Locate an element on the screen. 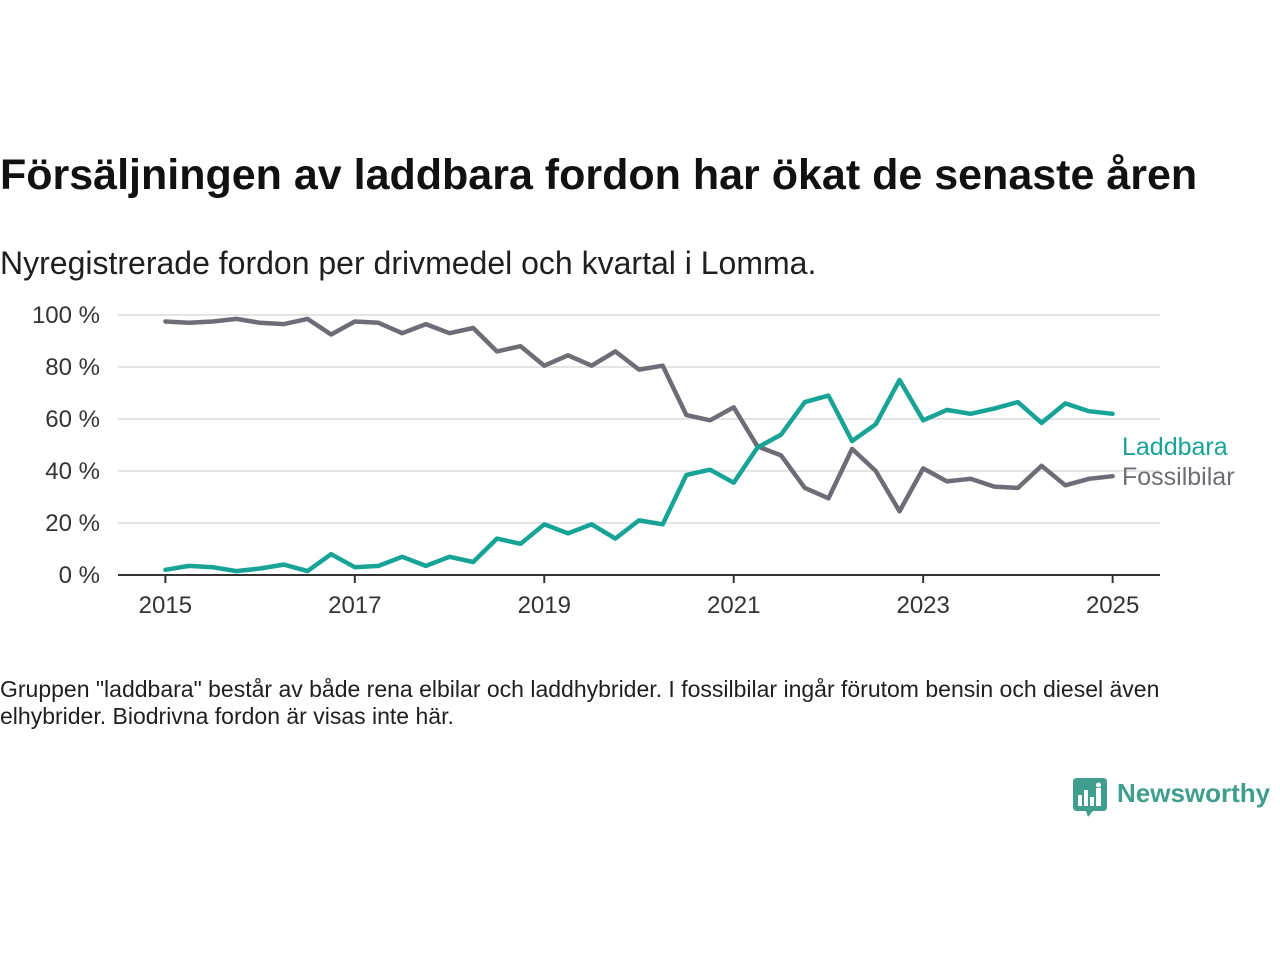 The width and height of the screenshot is (1280, 960). y-tick-label-0: 0 % is located at coordinates (79, 575).